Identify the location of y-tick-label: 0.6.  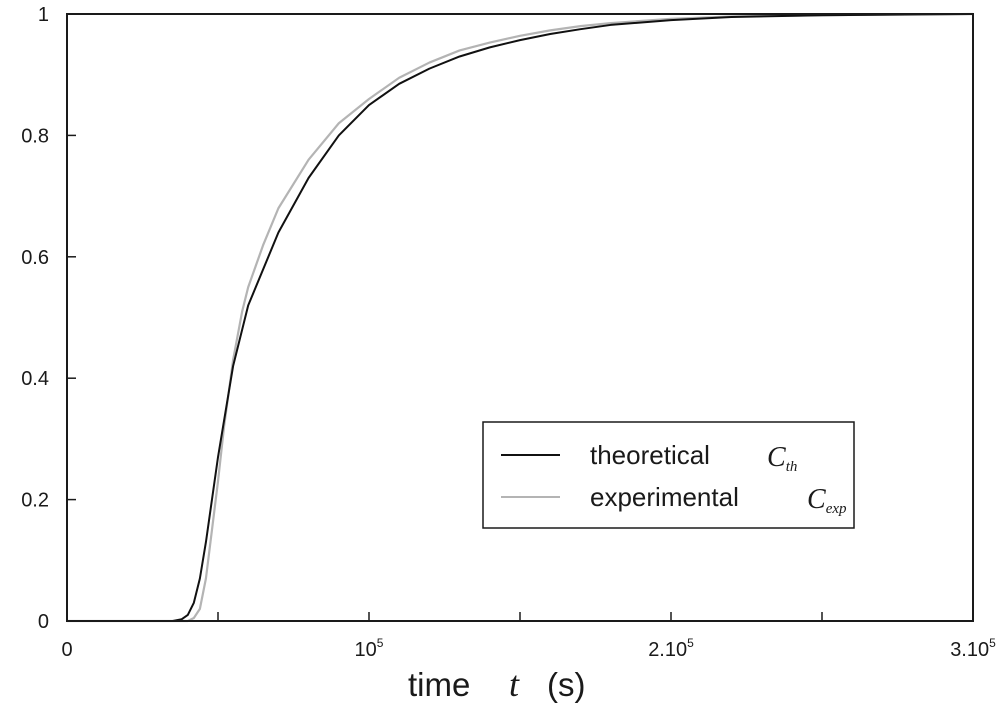
(35, 258).